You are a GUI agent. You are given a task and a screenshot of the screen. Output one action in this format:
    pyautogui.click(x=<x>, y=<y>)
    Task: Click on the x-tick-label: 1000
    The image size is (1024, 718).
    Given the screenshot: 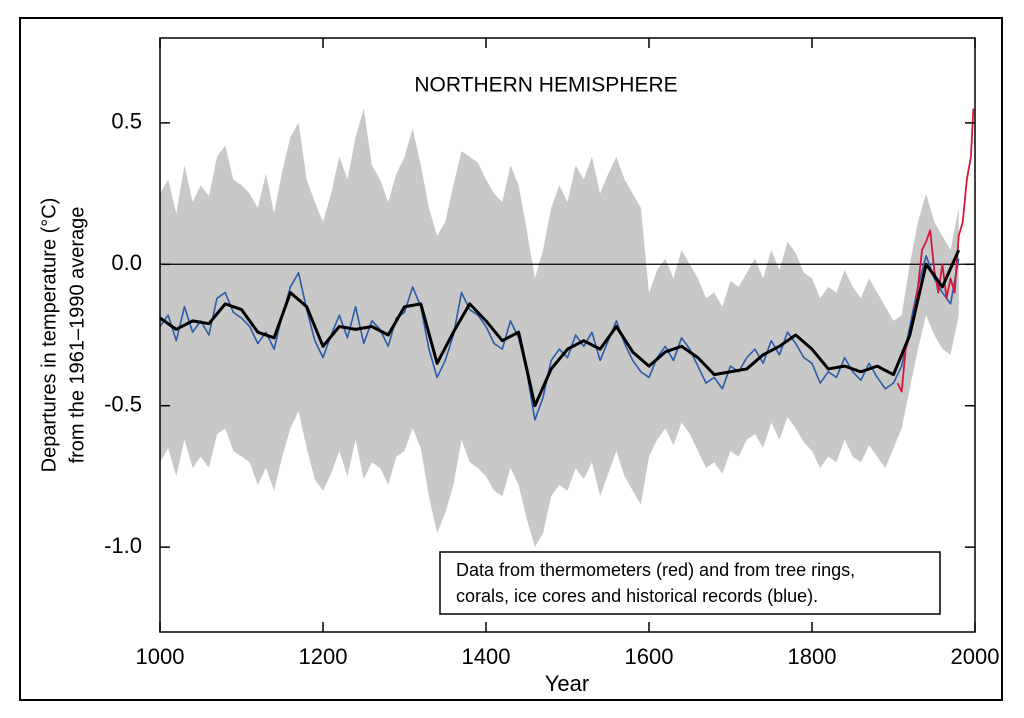 What is the action you would take?
    pyautogui.click(x=160, y=656)
    